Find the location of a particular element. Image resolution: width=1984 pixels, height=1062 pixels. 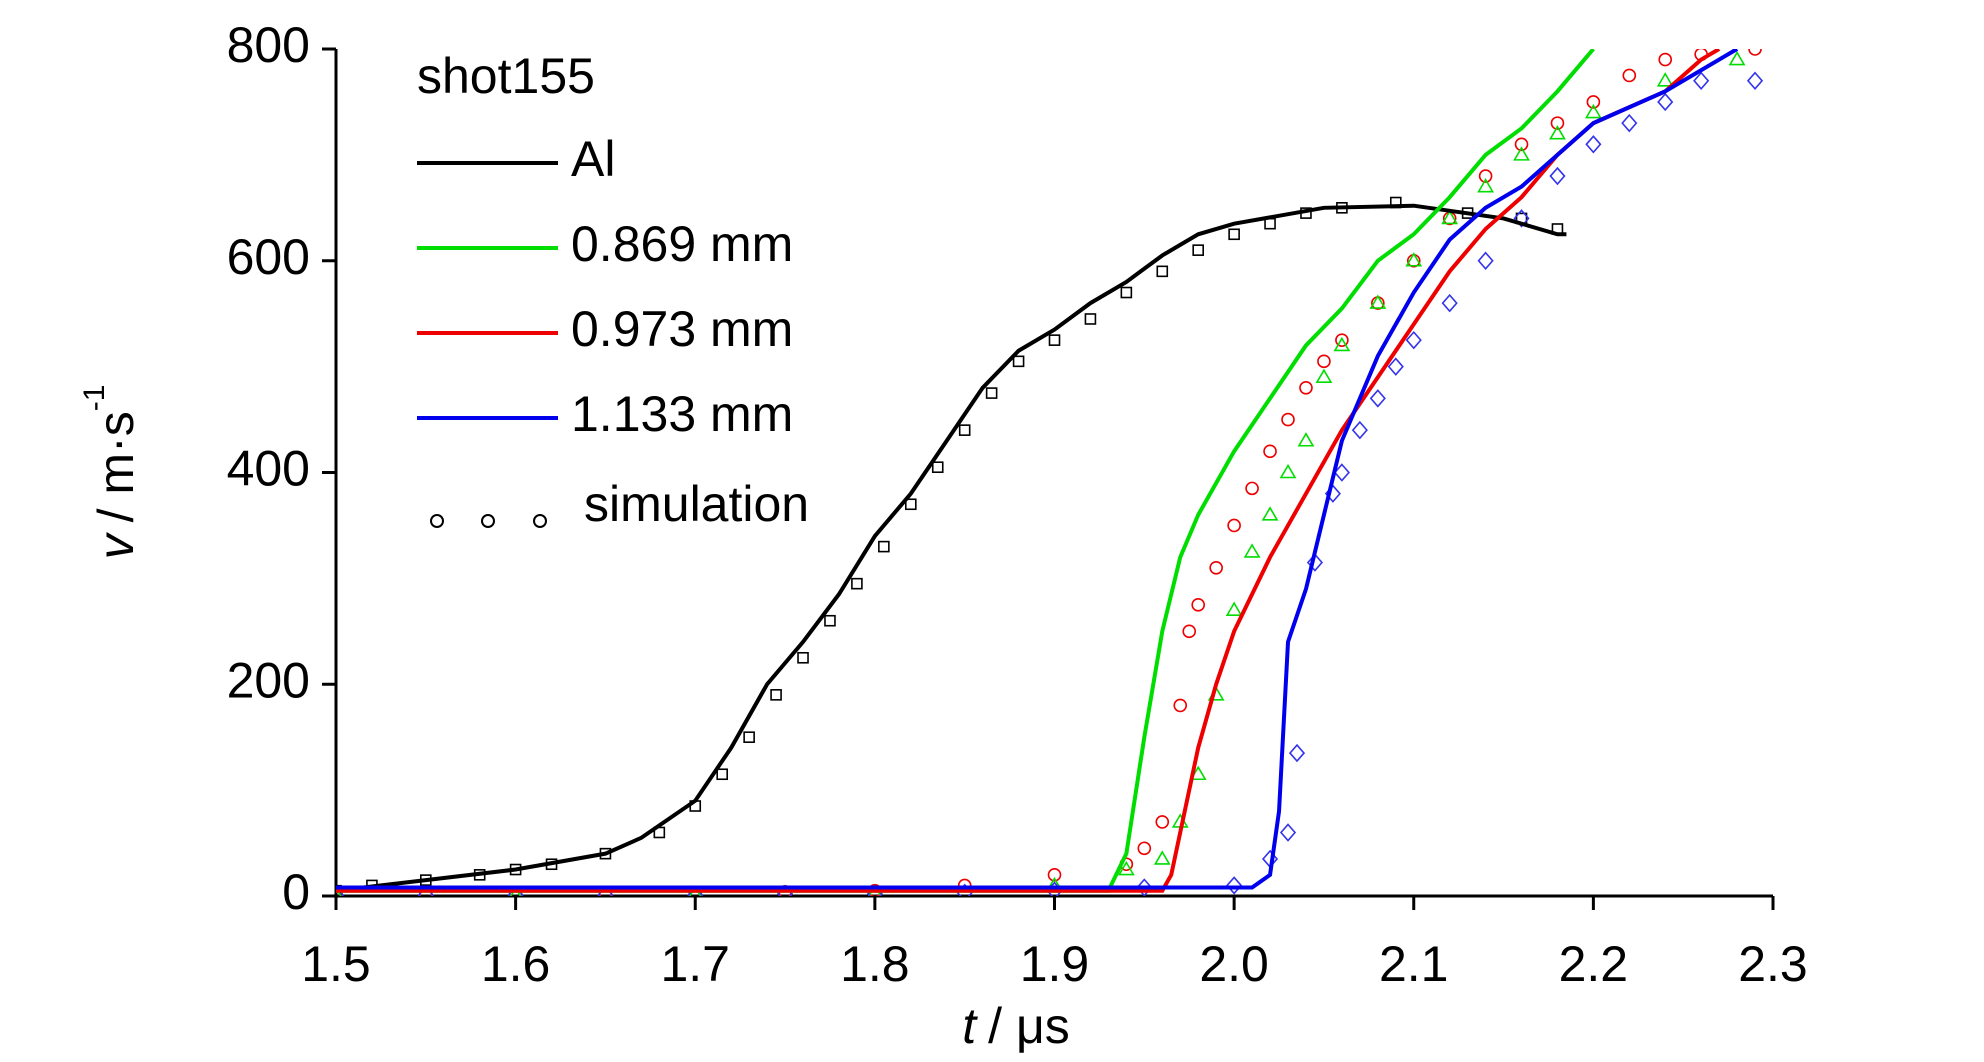

y-label-unit: / m·s is located at coordinates (116, 466).